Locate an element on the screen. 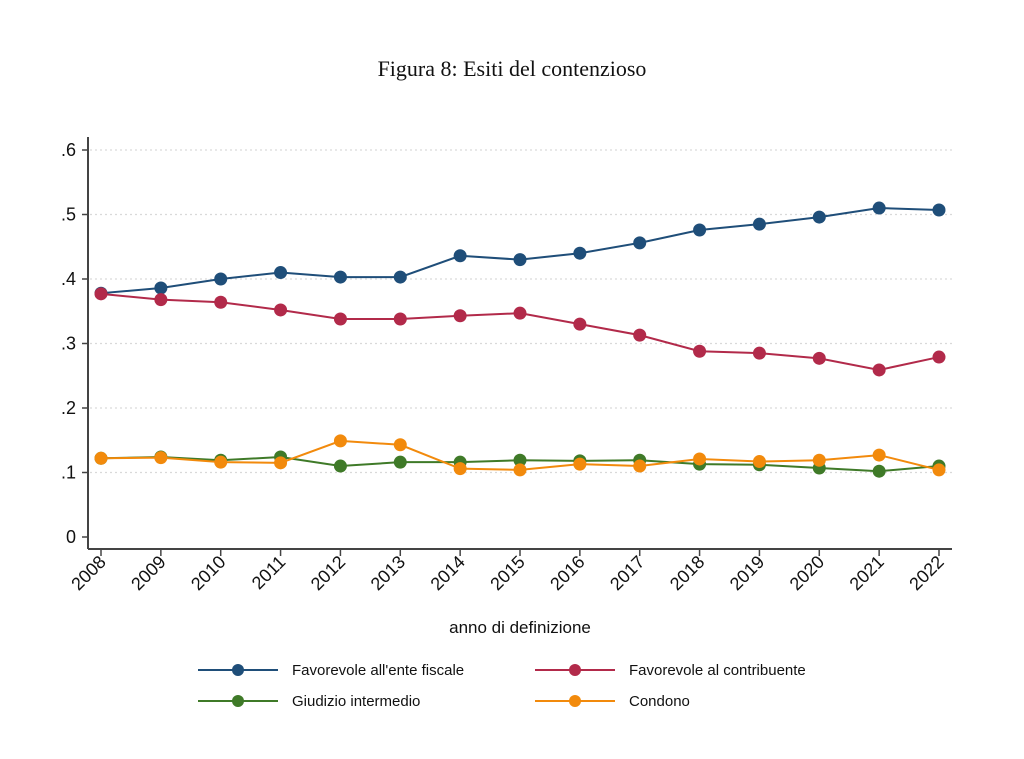  x-tick-label: 2011 is located at coordinates (269, 573).